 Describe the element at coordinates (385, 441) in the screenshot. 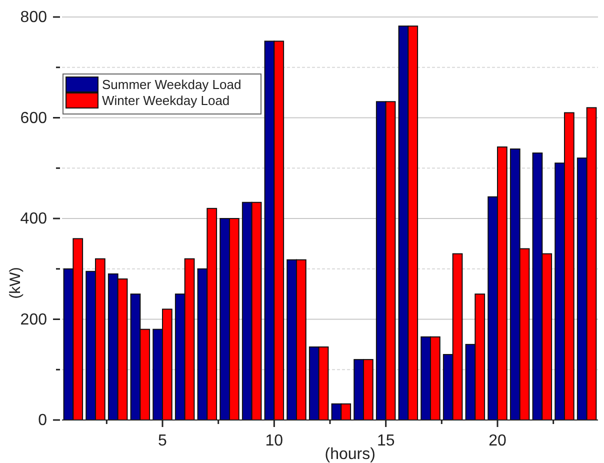

I see `x-tick-label: 15` at that location.